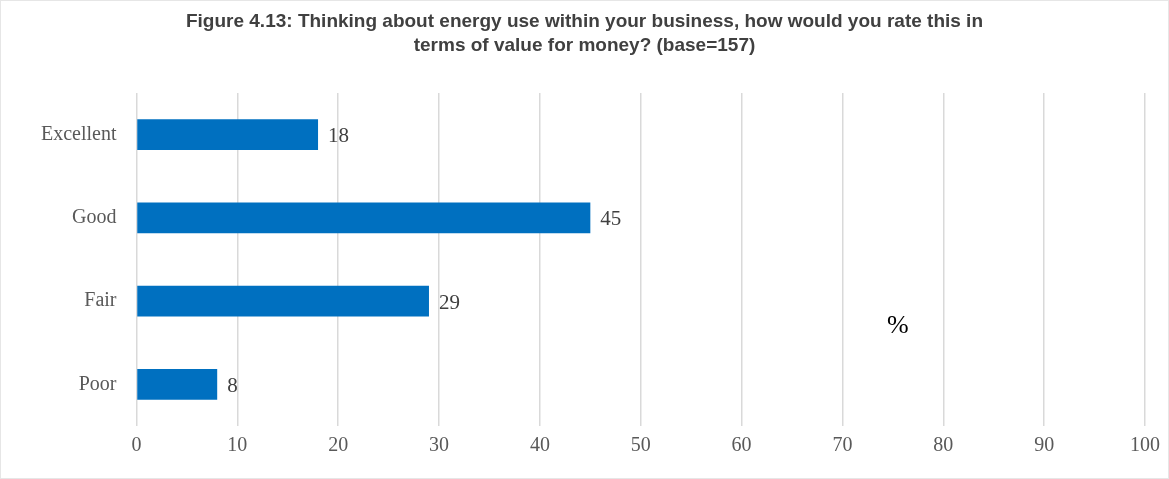 The width and height of the screenshot is (1169, 479). I want to click on data-label: 8, so click(232, 384).